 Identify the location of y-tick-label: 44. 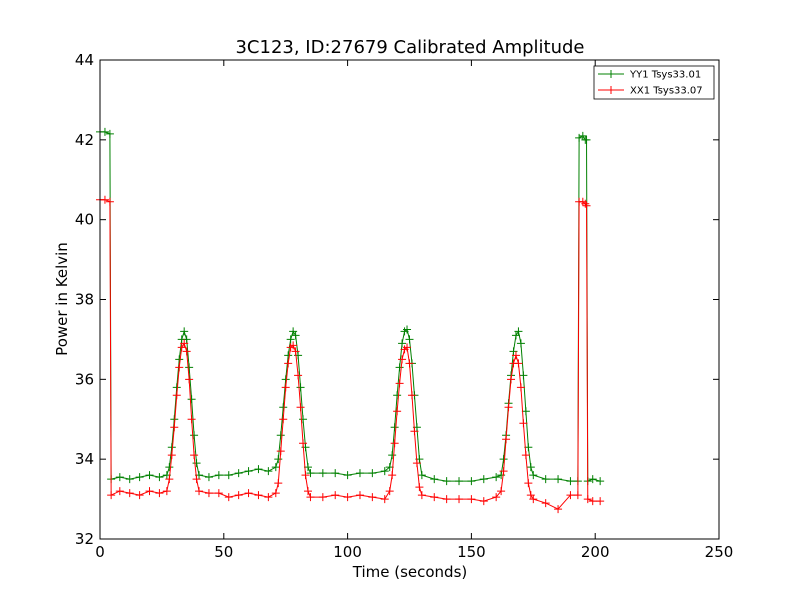
(84, 60).